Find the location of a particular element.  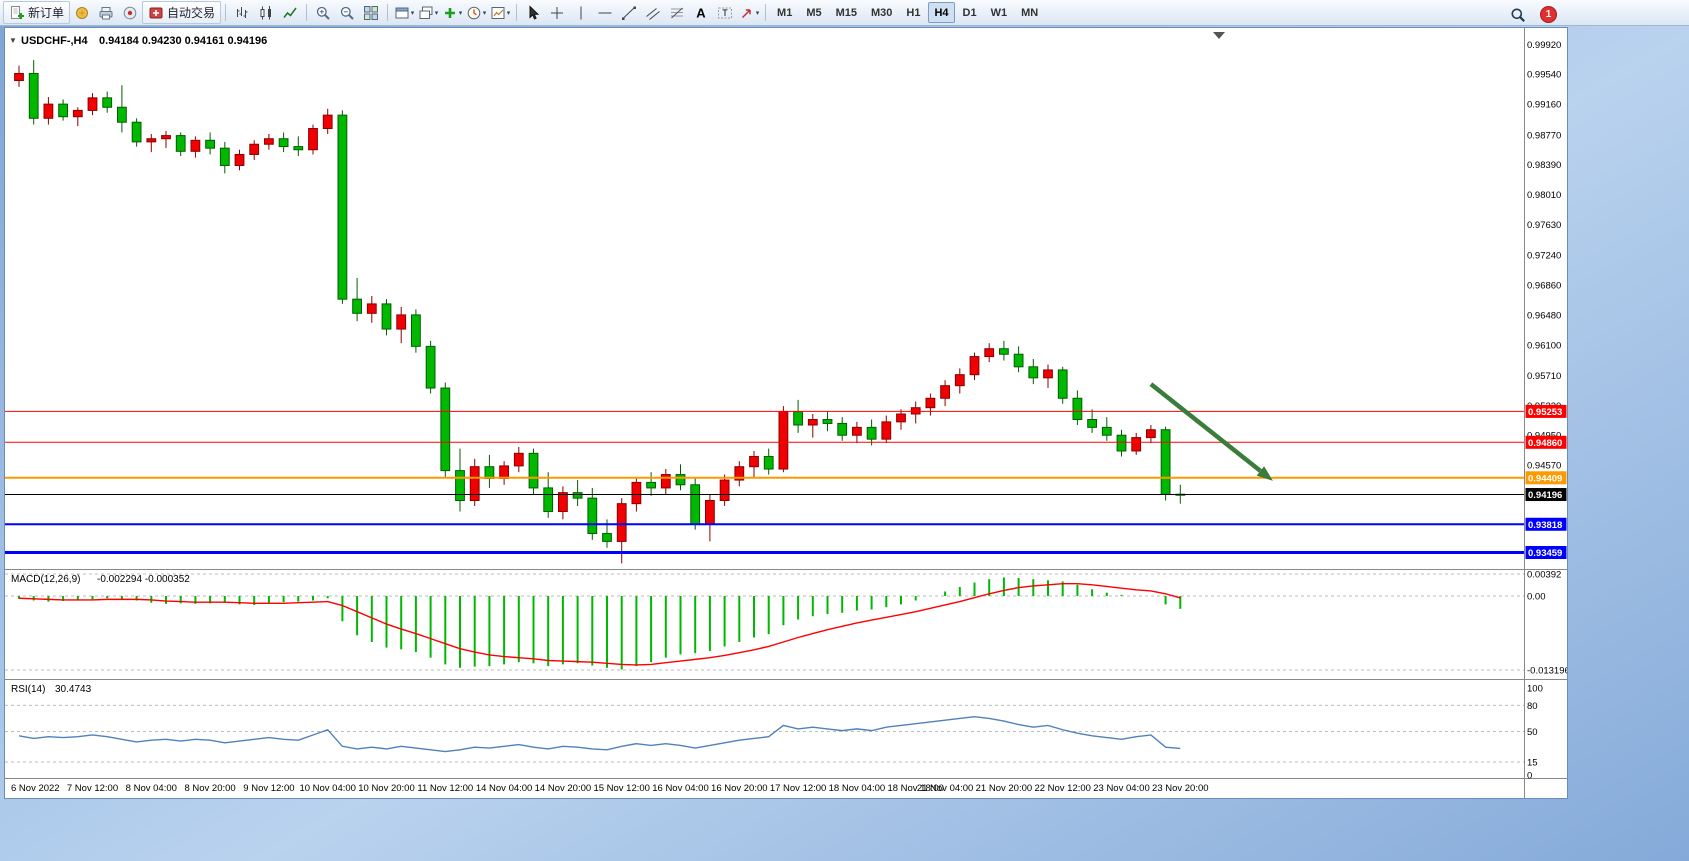

zoom-out-button is located at coordinates (347, 12).